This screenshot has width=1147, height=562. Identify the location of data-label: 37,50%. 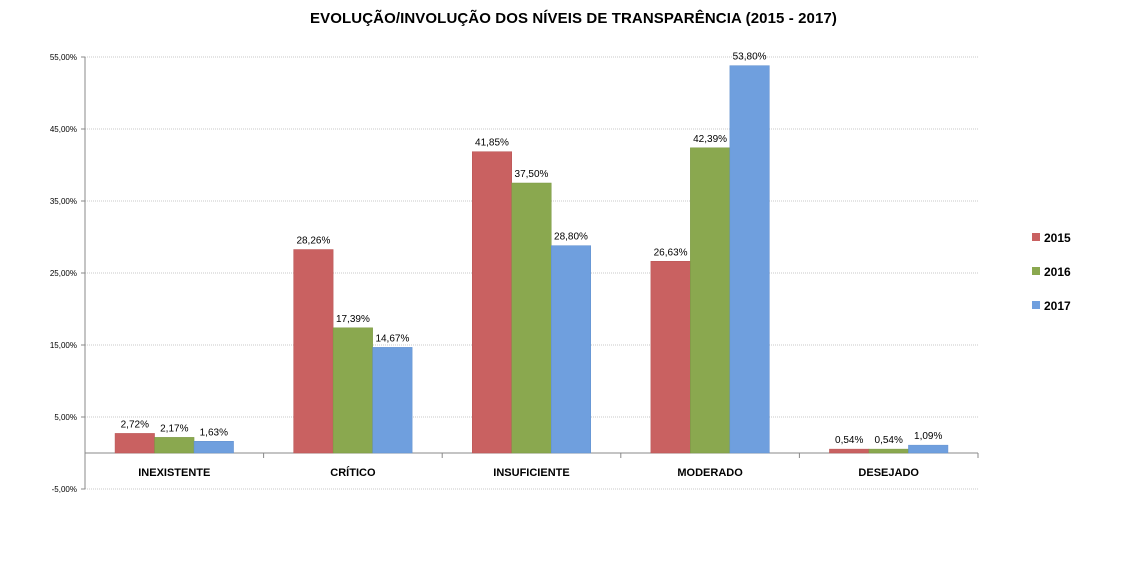
(532, 174).